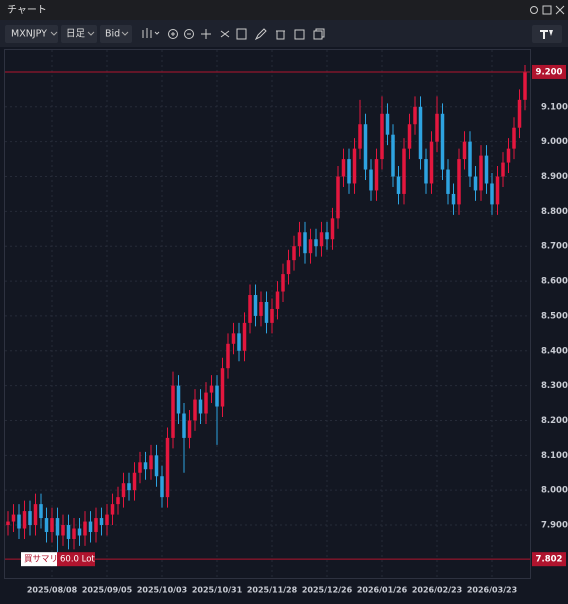  I want to click on logo, so click(546, 34).